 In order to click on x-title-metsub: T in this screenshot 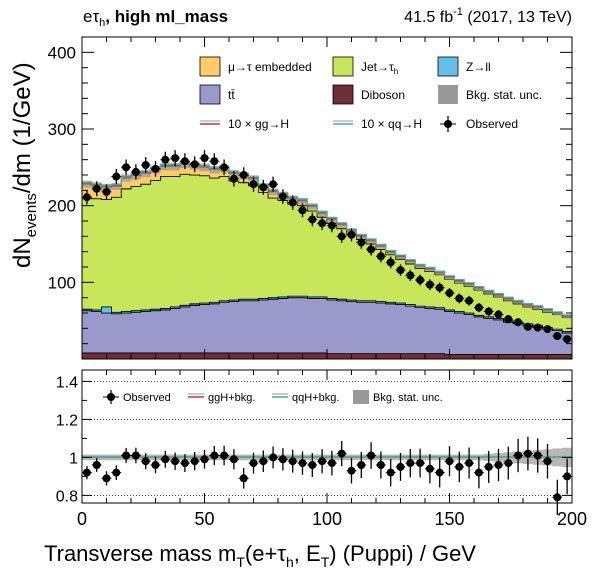, I will do `click(325, 562)`.